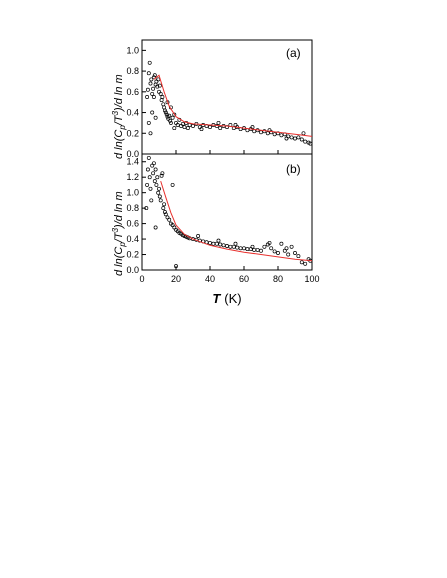  What do you see at coordinates (132, 239) in the screenshot?
I see `panel-b-y-tick-label: 0.4` at bounding box center [132, 239].